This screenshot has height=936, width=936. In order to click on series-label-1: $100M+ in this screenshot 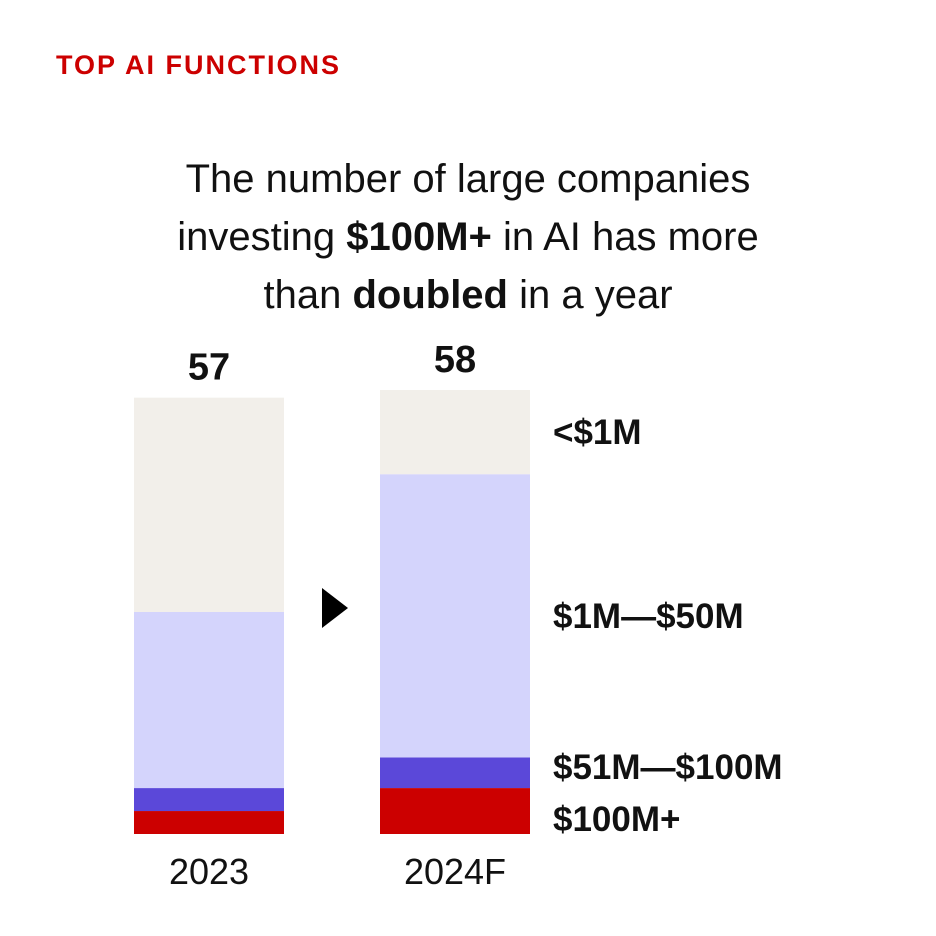, I will do `click(616, 819)`.